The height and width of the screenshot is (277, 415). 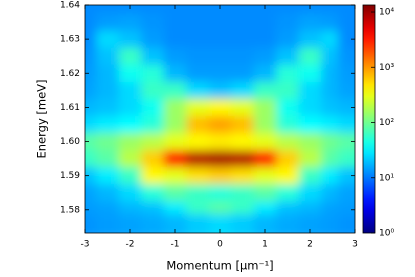 What do you see at coordinates (386, 234) in the screenshot?
I see `colorbar-tick-label: 10⁰` at bounding box center [386, 234].